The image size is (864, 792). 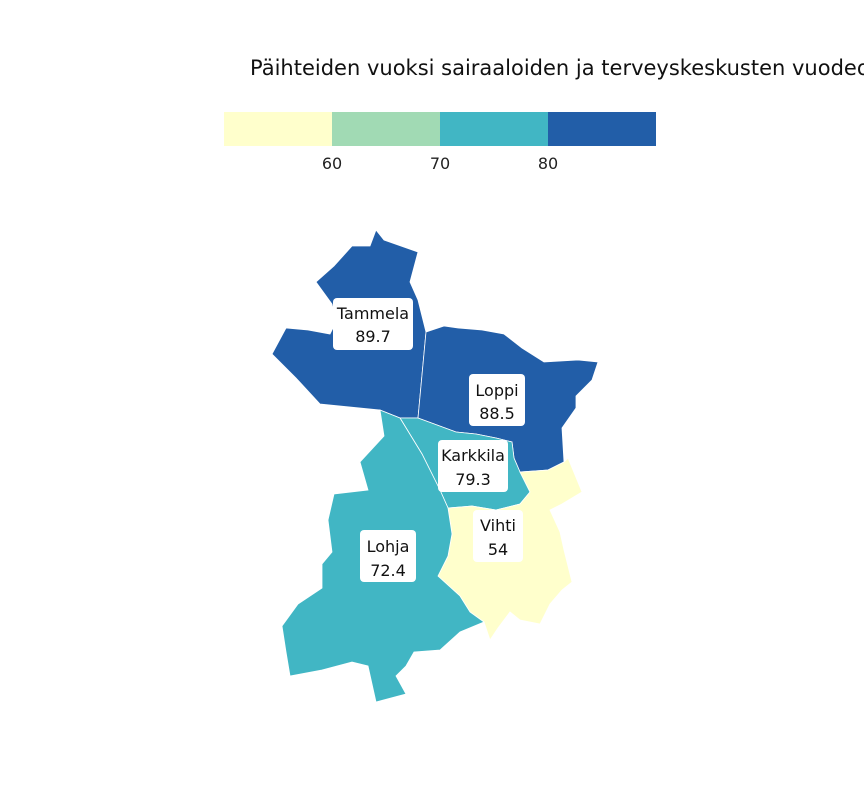 What do you see at coordinates (373, 336) in the screenshot?
I see `region-value: 89.7` at bounding box center [373, 336].